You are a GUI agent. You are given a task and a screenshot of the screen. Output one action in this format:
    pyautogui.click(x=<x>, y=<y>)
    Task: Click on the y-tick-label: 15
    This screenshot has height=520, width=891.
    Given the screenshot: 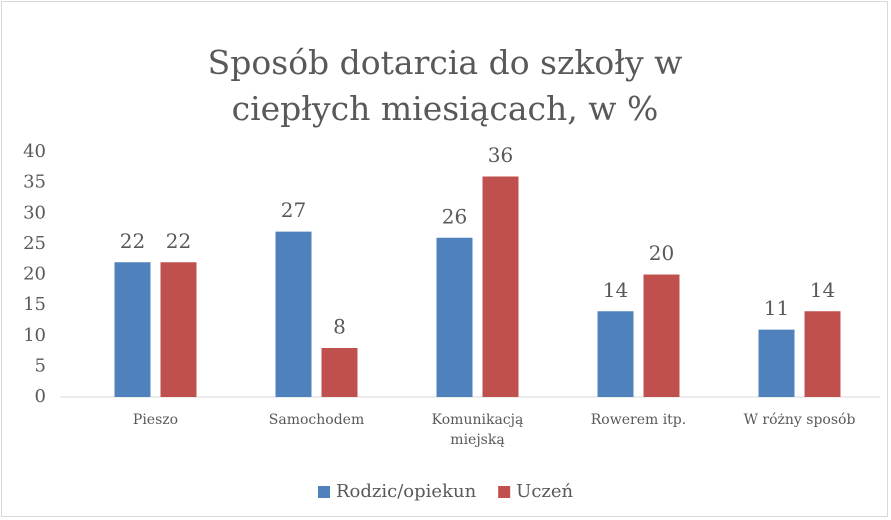 What is the action you would take?
    pyautogui.click(x=34, y=304)
    